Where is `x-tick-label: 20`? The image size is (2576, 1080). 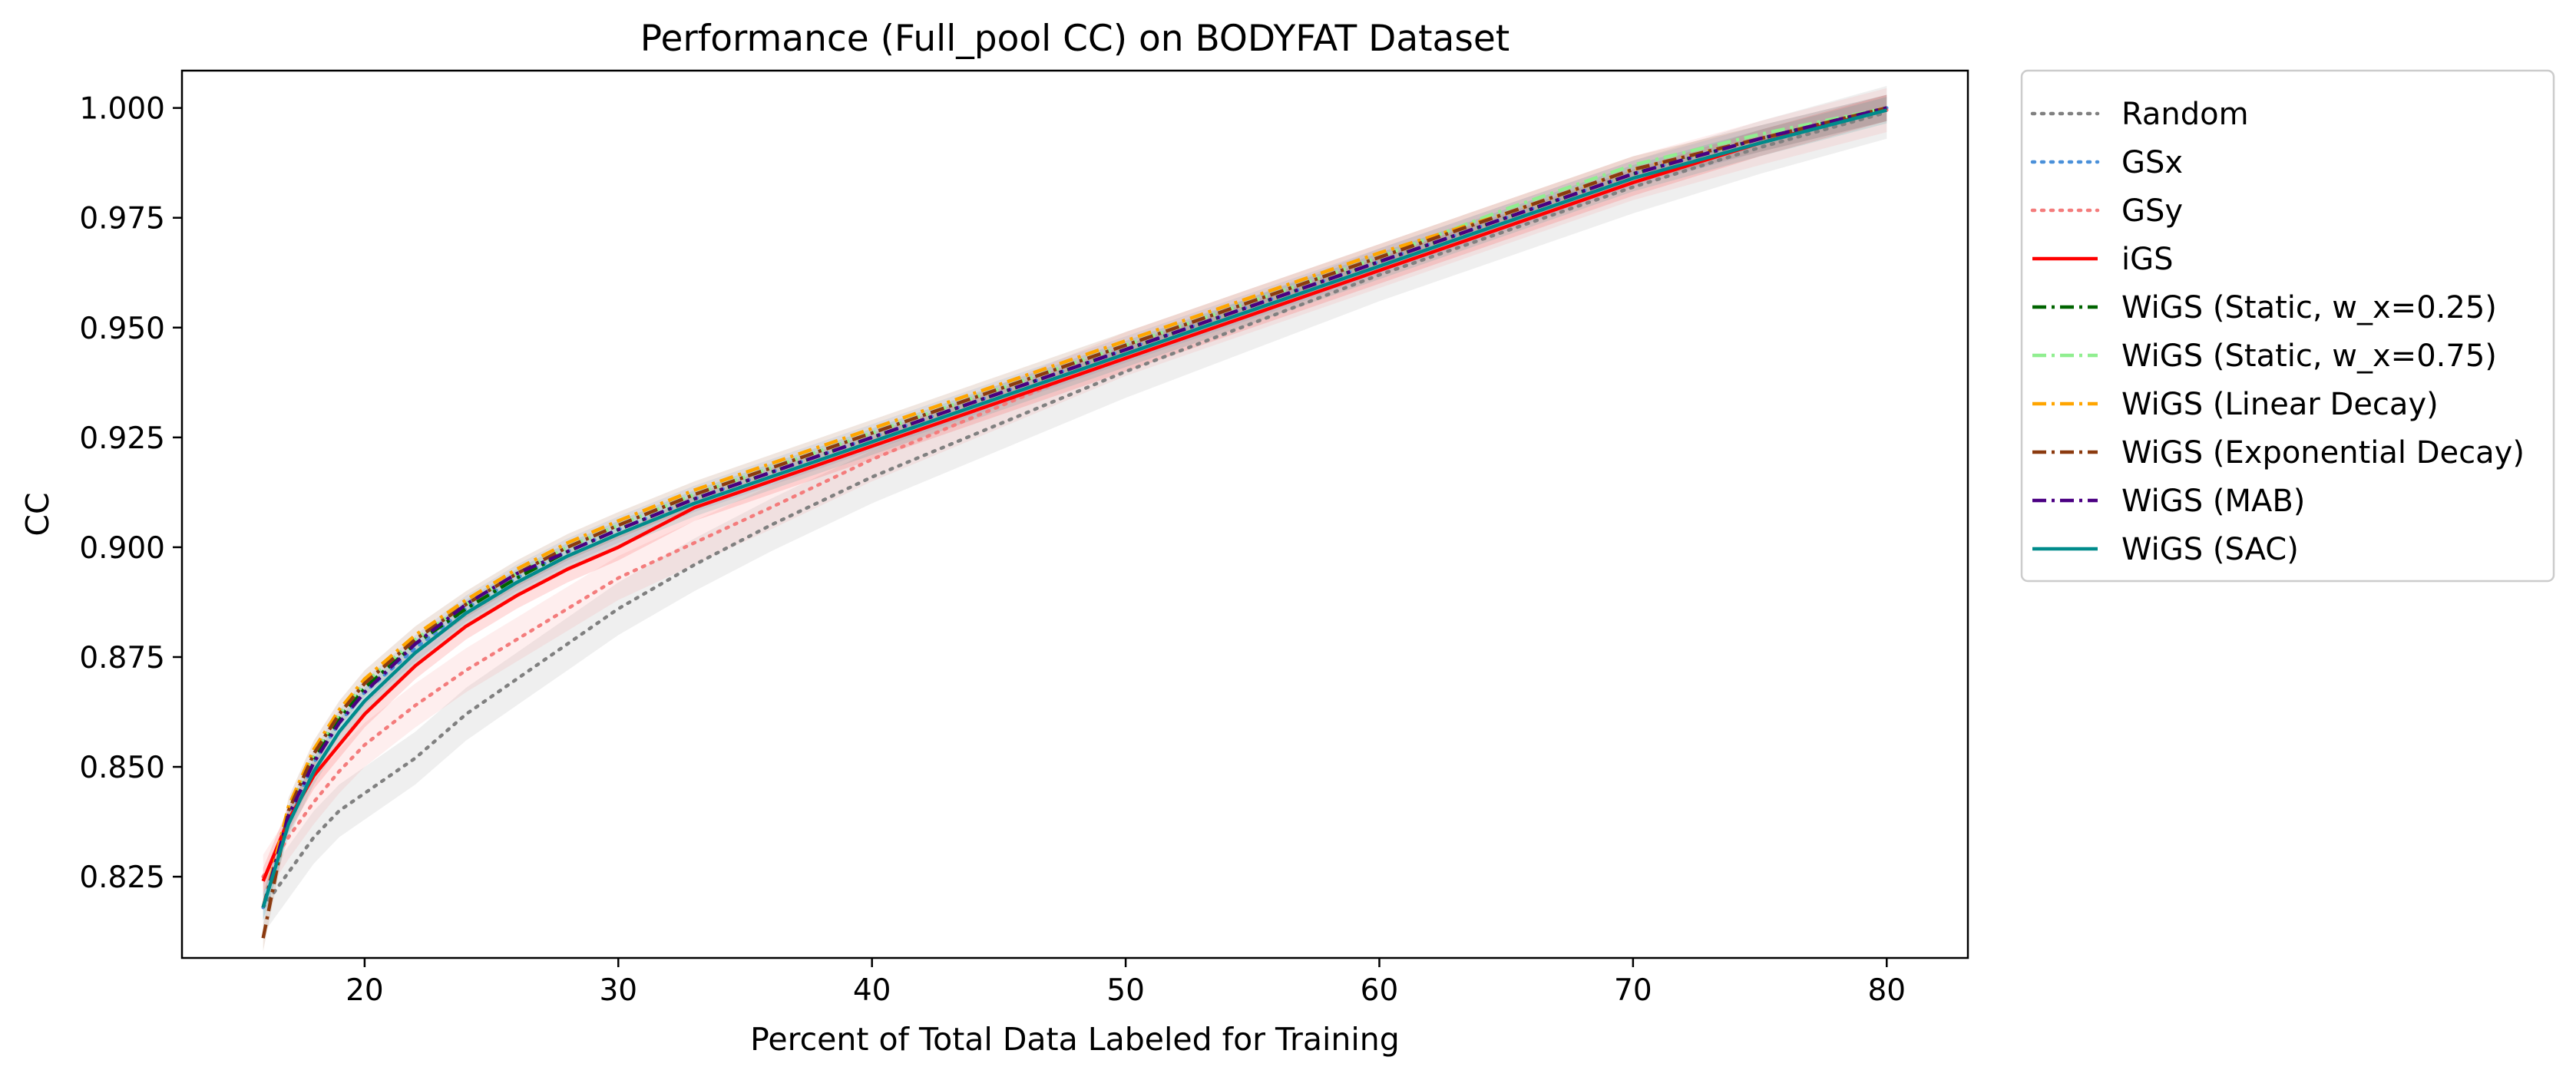
x-tick-label: 20 is located at coordinates (365, 991).